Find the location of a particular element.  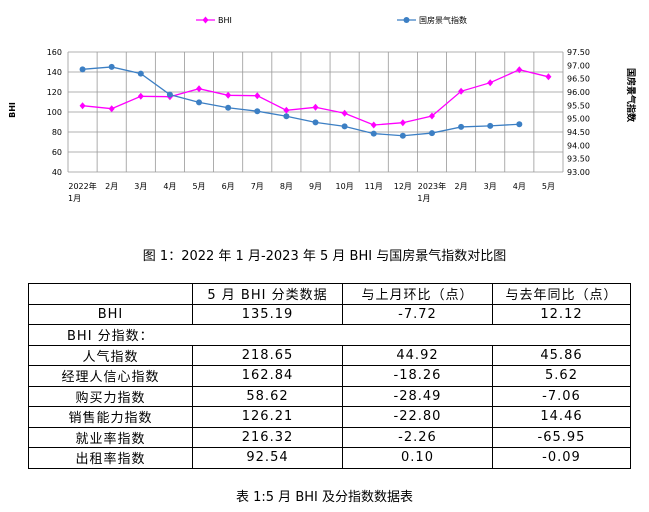

subheader-cell: BHI 分指数： is located at coordinates (329, 335).